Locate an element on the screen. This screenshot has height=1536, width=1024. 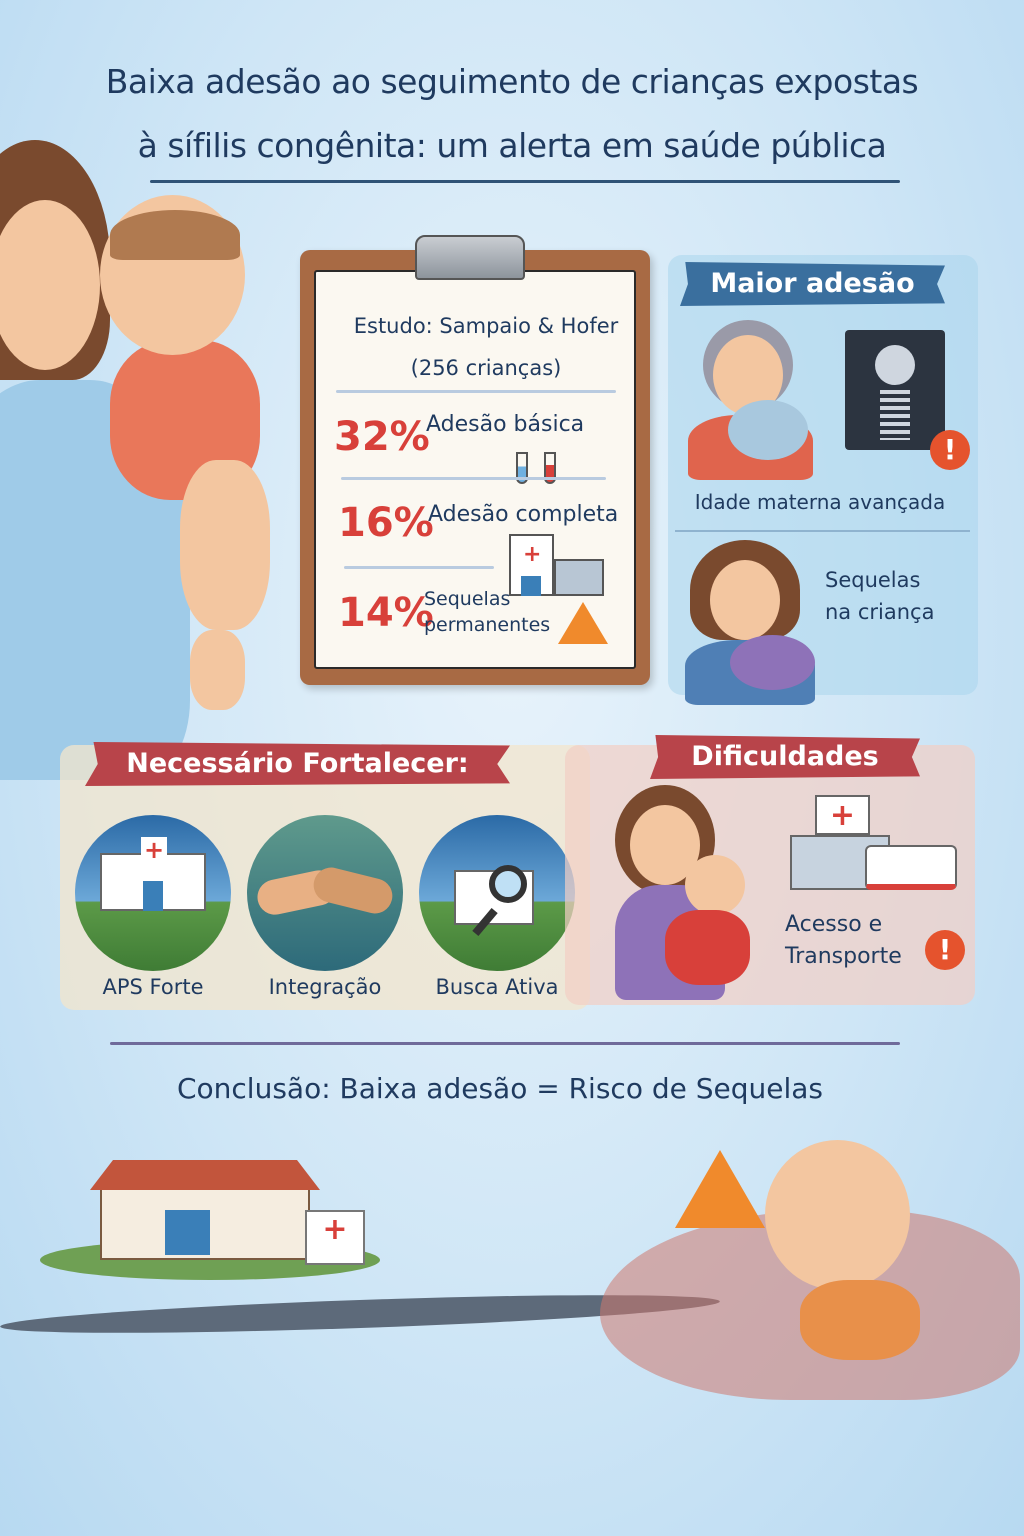
stat-label: permanentes is located at coordinates (487, 625).